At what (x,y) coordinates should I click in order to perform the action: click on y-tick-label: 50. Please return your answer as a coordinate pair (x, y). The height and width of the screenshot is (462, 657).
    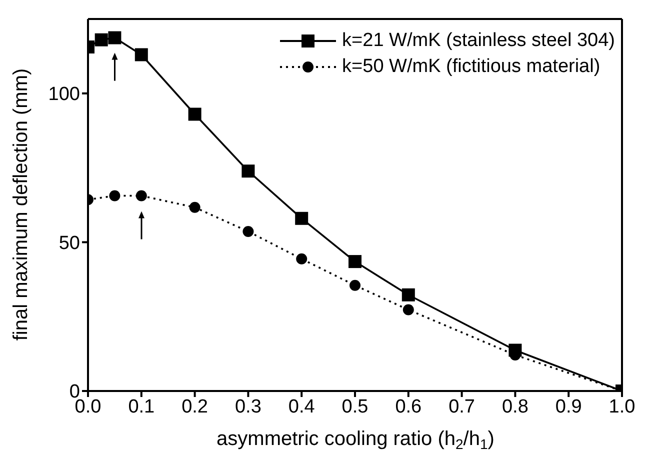
    Looking at the image, I should click on (69, 243).